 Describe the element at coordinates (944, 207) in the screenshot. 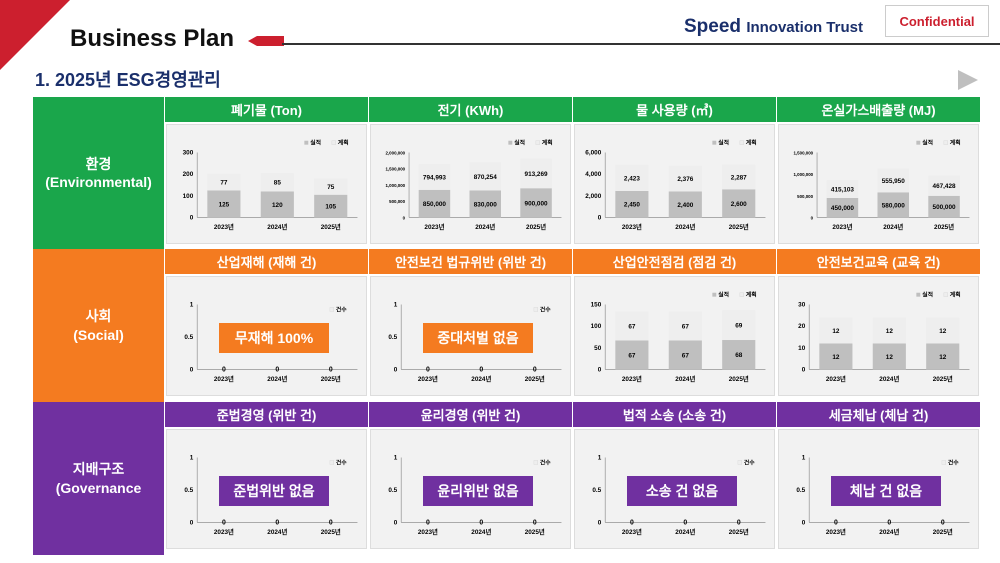

I see `bar-value-label: 500,000` at that location.